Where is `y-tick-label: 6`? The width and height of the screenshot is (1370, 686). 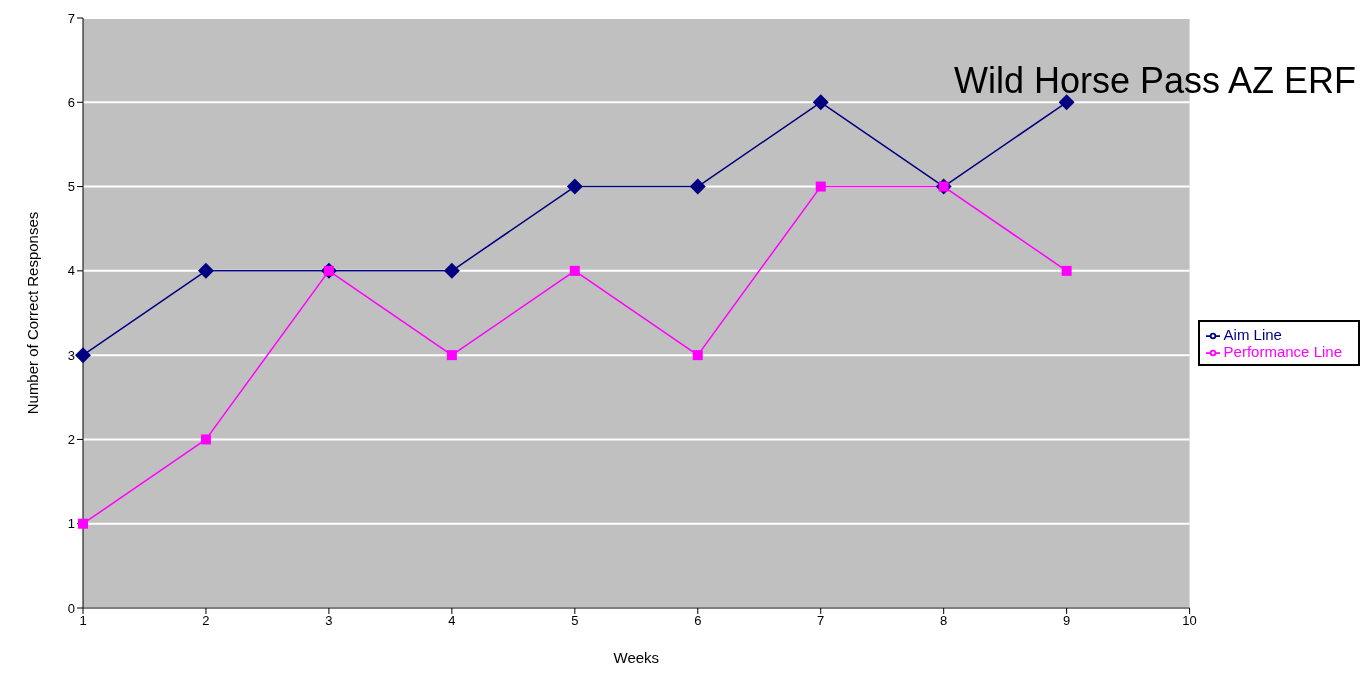
y-tick-label: 6 is located at coordinates (71, 102).